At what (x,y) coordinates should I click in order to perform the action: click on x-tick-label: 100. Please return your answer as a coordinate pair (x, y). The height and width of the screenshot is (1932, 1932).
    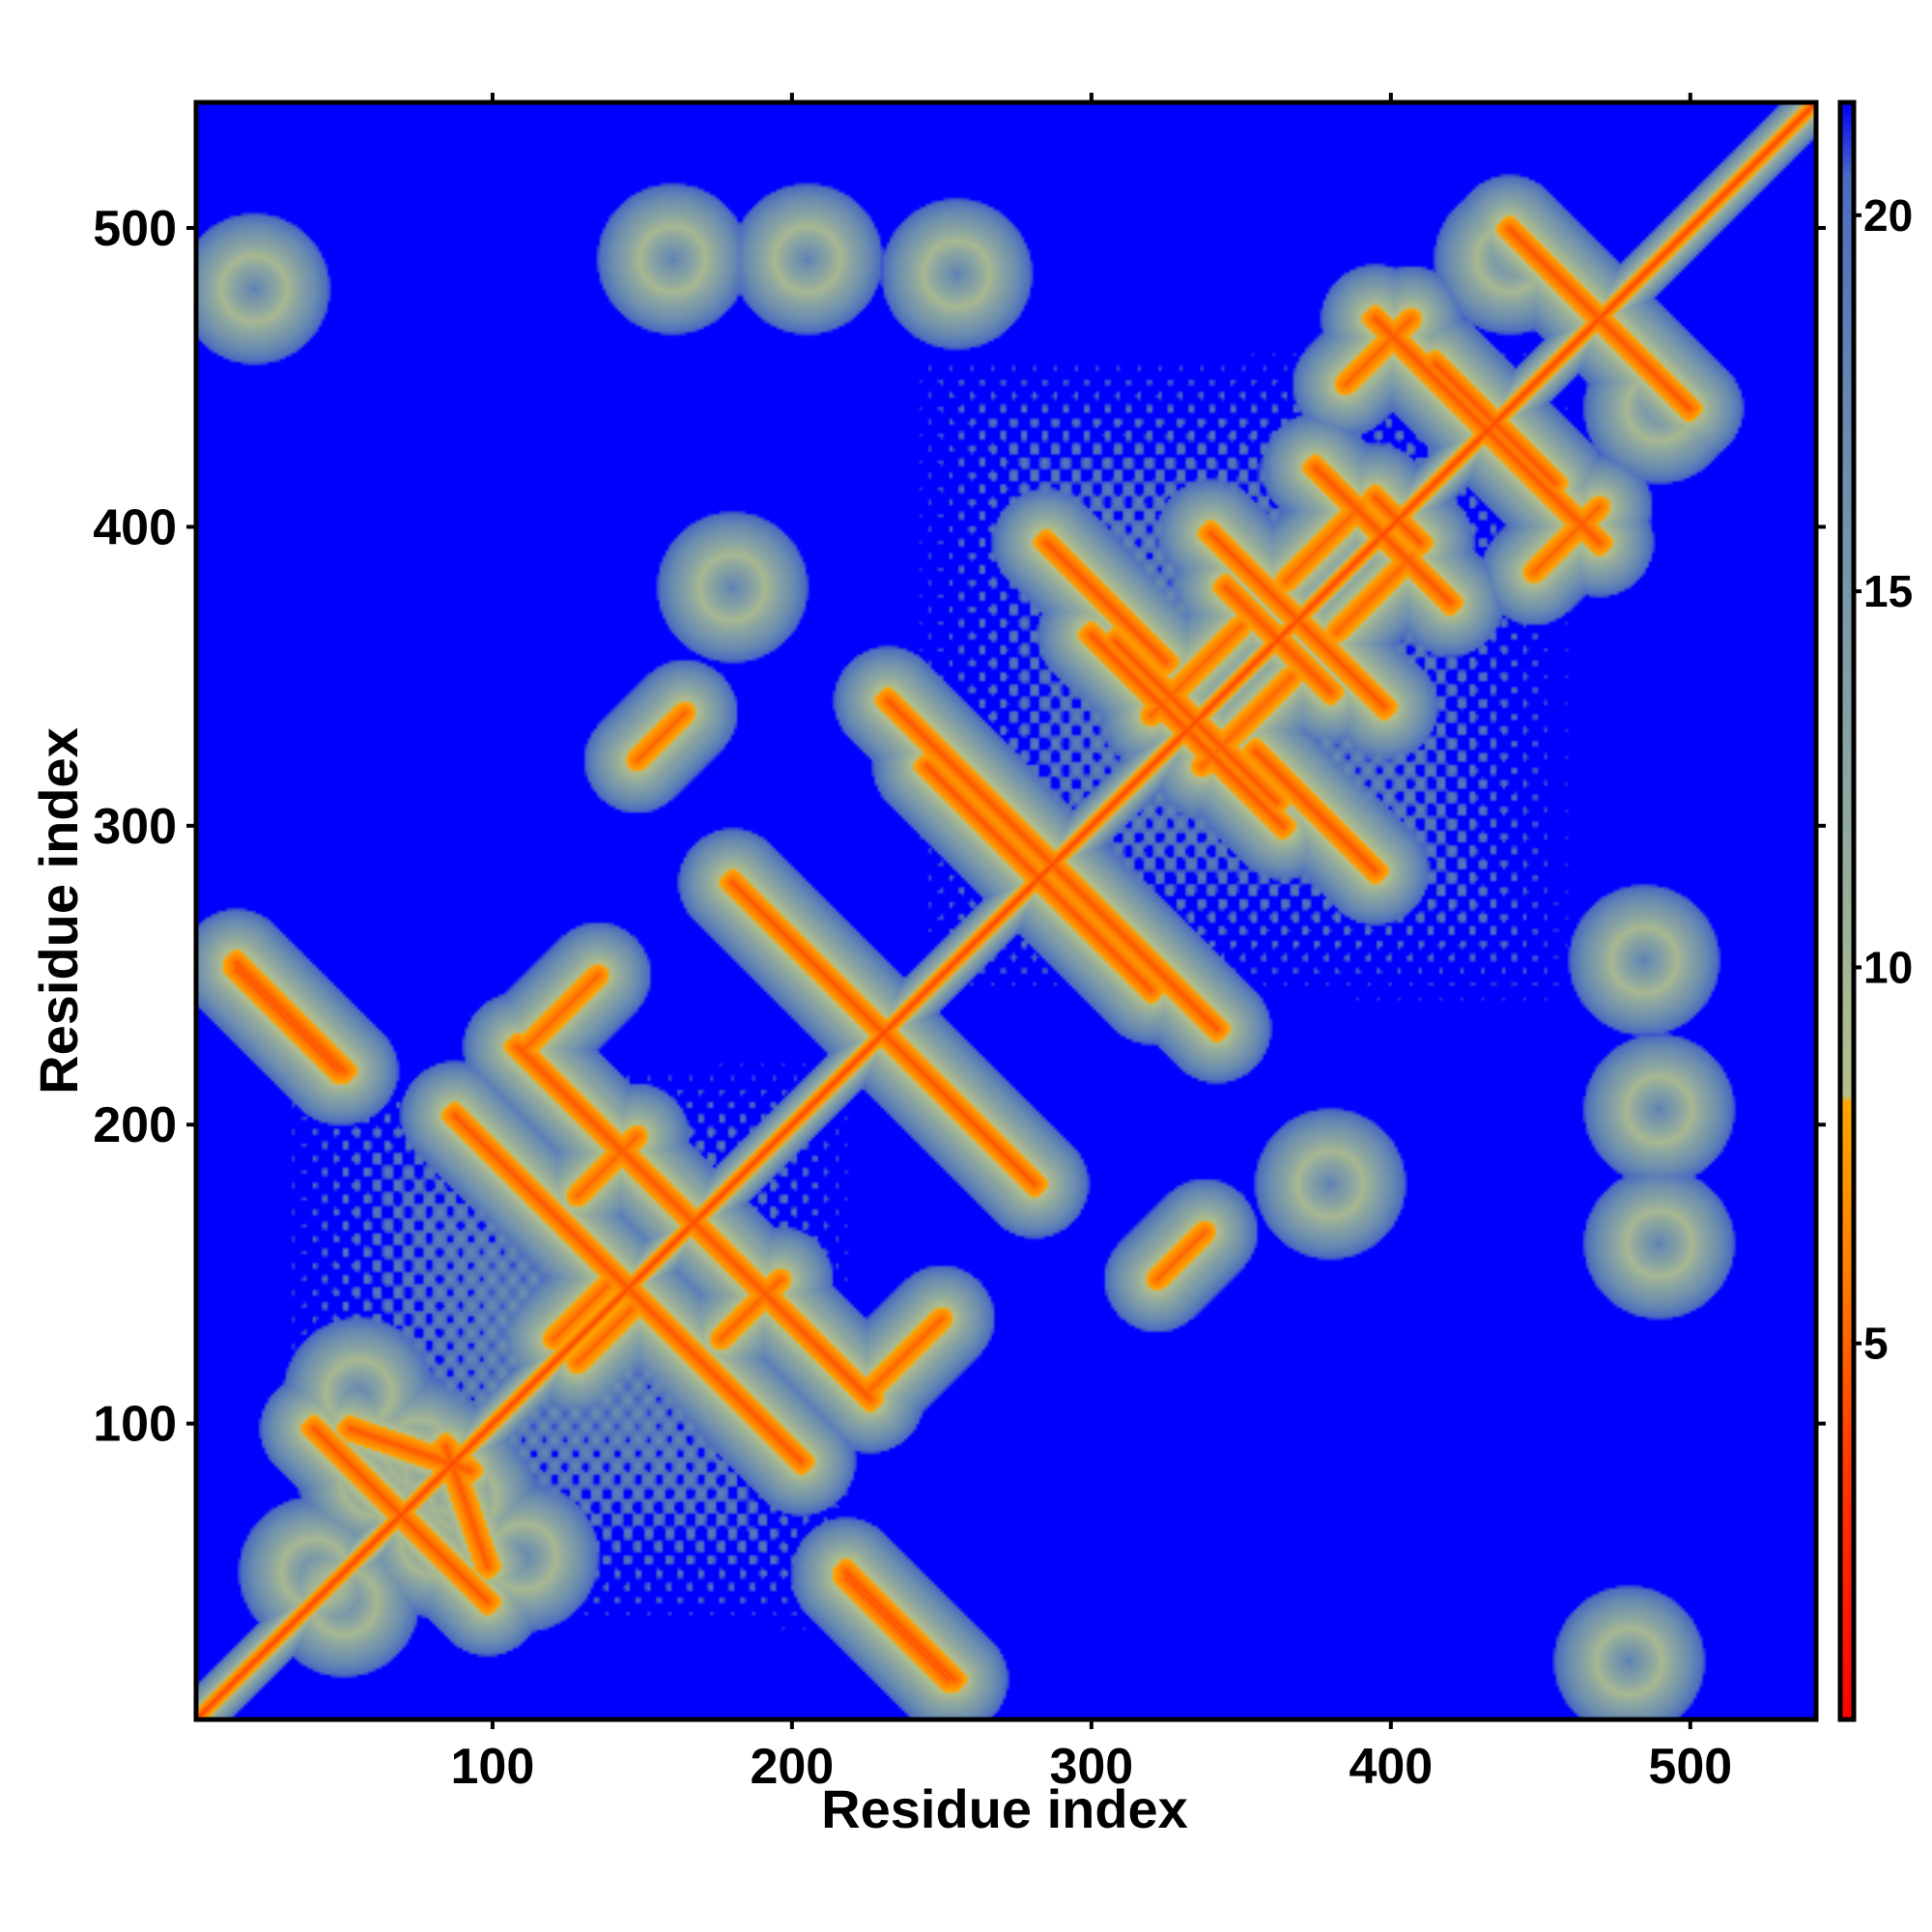
    Looking at the image, I should click on (492, 1767).